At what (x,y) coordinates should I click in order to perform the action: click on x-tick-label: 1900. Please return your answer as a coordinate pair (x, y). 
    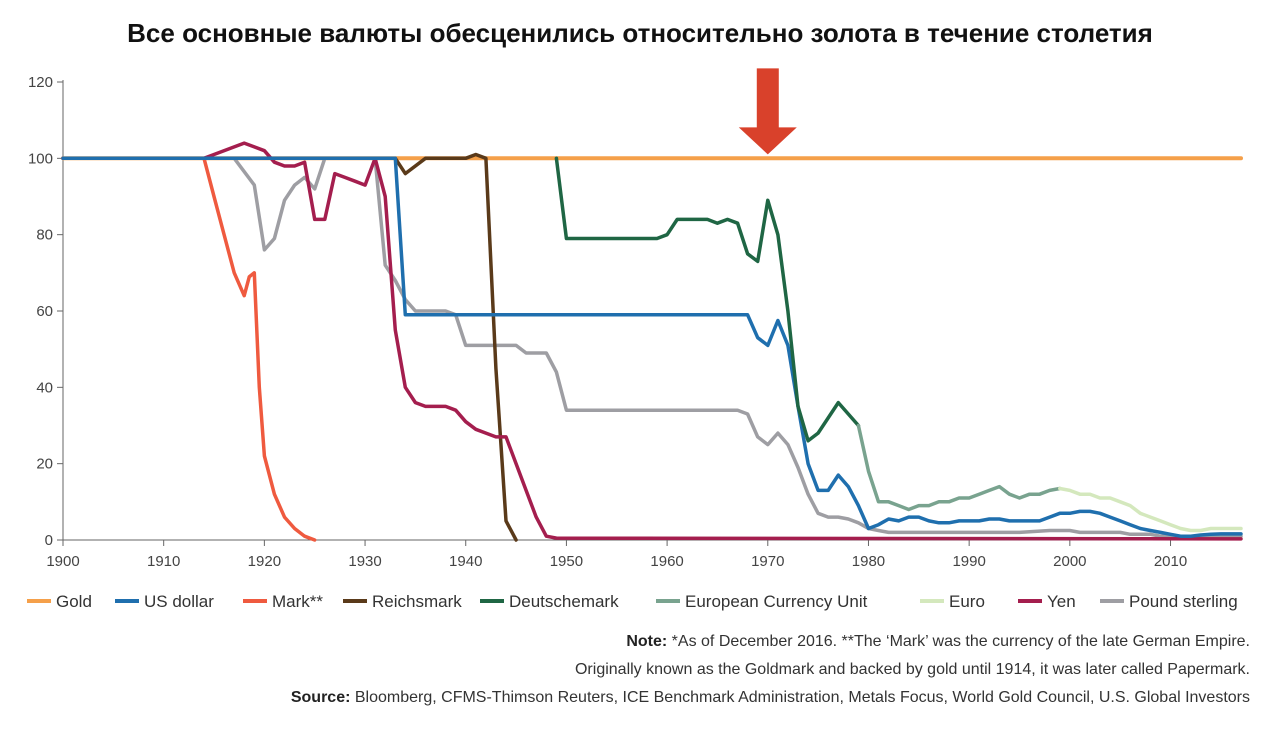
    Looking at the image, I should click on (62, 561).